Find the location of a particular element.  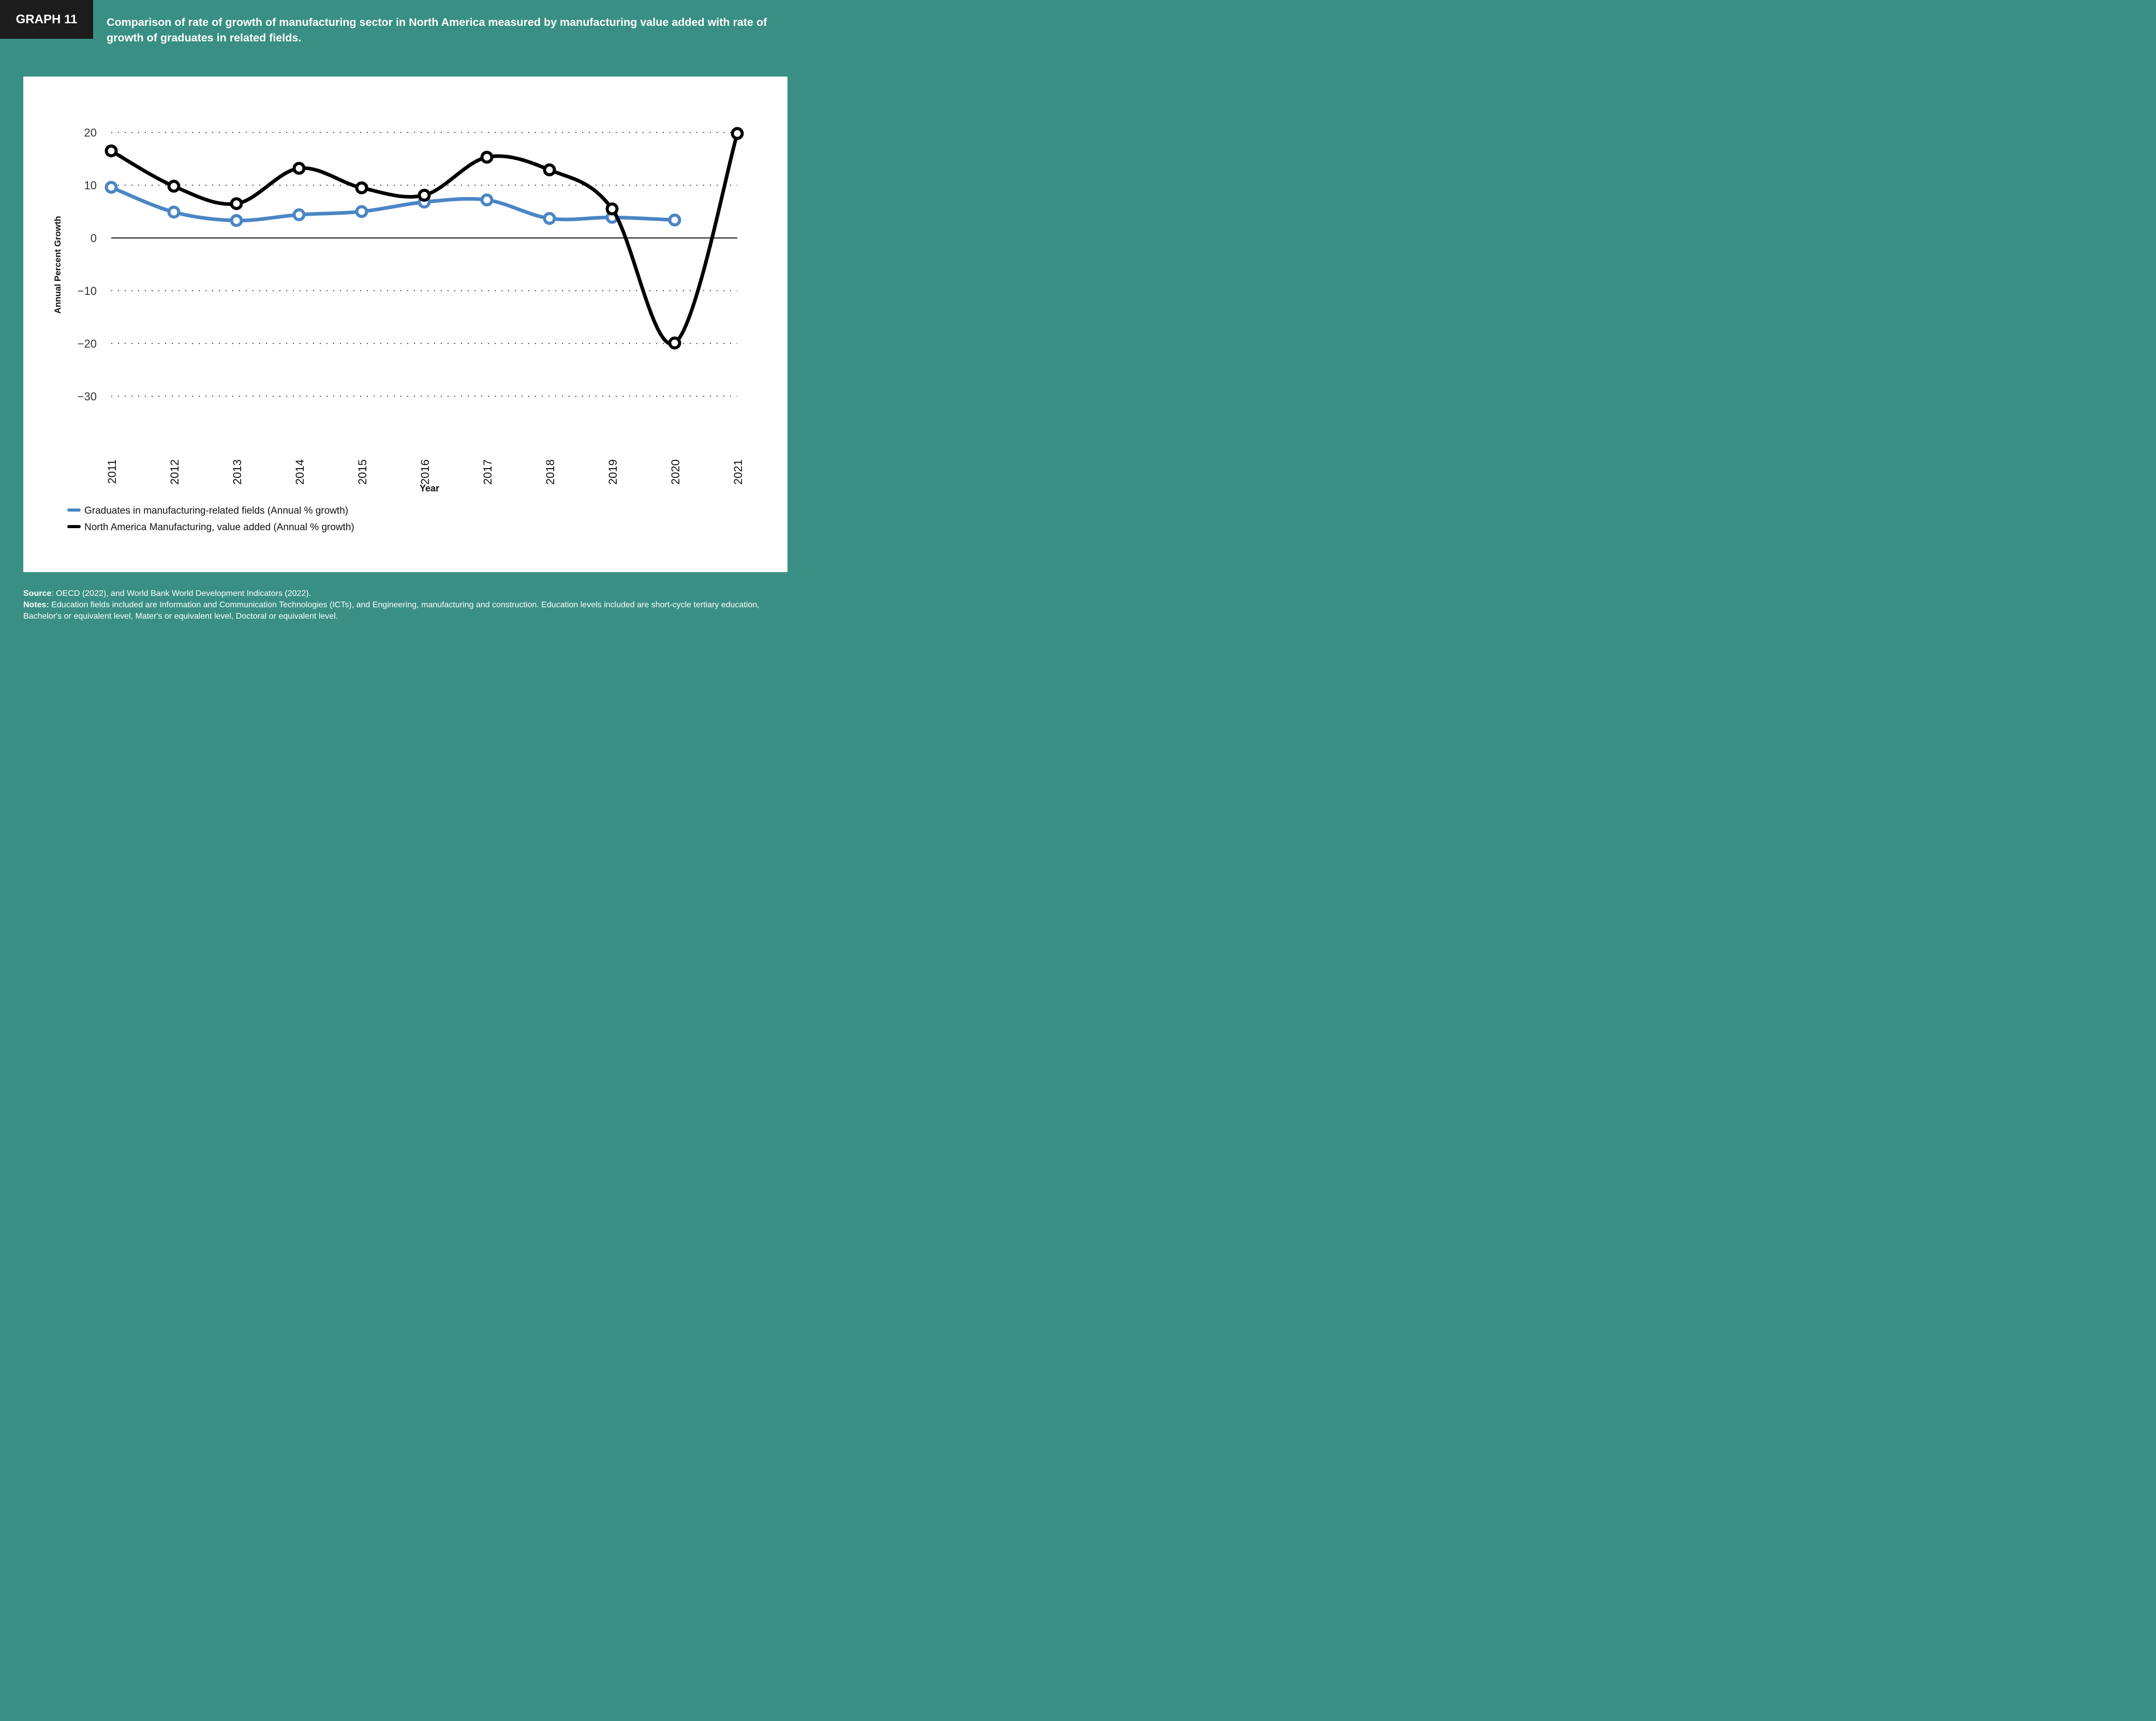

source-label: Source is located at coordinates (37, 593).